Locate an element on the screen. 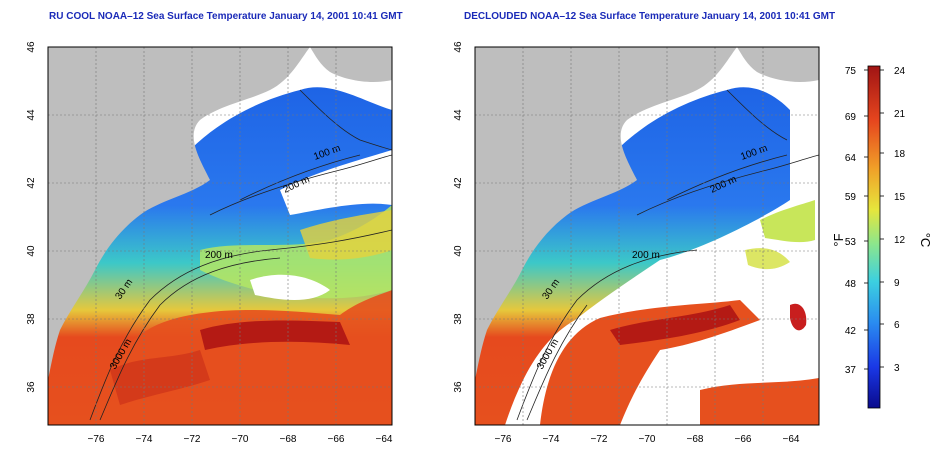 Image resolution: width=950 pixels, height=475 pixels. c-tick: 6 is located at coordinates (897, 325).